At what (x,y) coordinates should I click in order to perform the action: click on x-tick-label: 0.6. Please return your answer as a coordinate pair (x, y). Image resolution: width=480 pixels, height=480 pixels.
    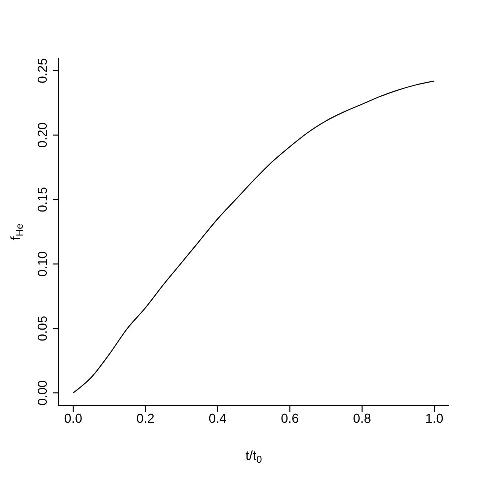
    Looking at the image, I should click on (290, 418).